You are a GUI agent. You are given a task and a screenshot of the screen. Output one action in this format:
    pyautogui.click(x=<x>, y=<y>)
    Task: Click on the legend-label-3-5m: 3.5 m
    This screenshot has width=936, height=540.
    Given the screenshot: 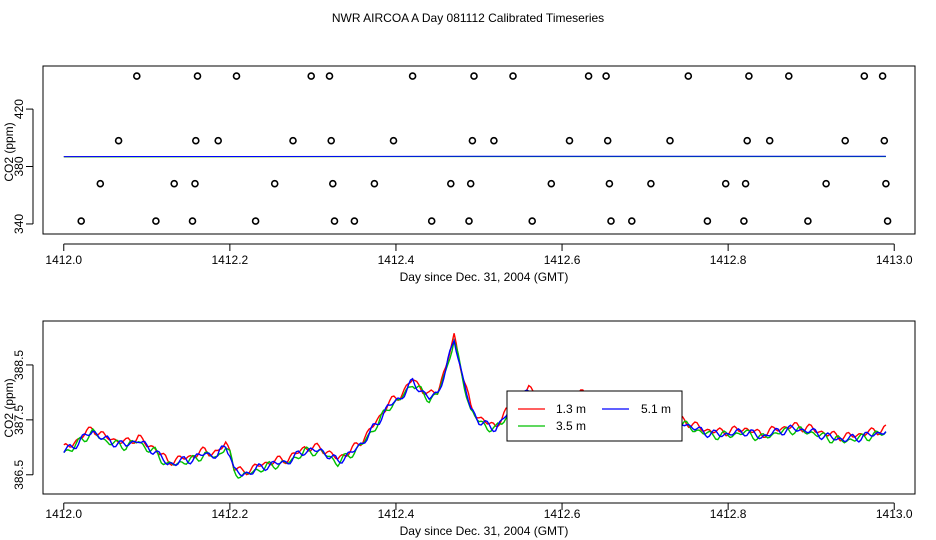 What is the action you would take?
    pyautogui.click(x=571, y=426)
    